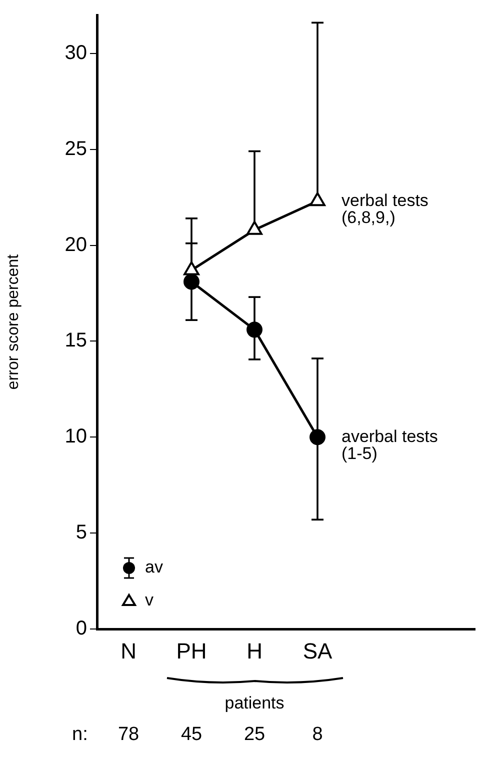 This screenshot has width=485, height=762. What do you see at coordinates (191, 651) in the screenshot?
I see `x-tick-label: PH` at bounding box center [191, 651].